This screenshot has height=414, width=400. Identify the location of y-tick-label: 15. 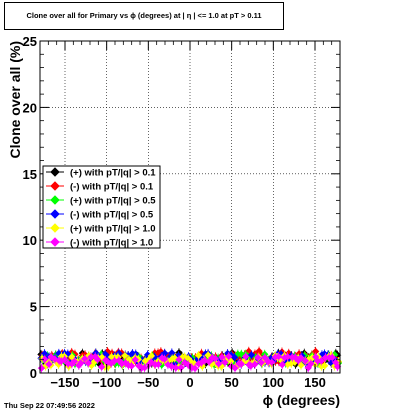
(30, 174).